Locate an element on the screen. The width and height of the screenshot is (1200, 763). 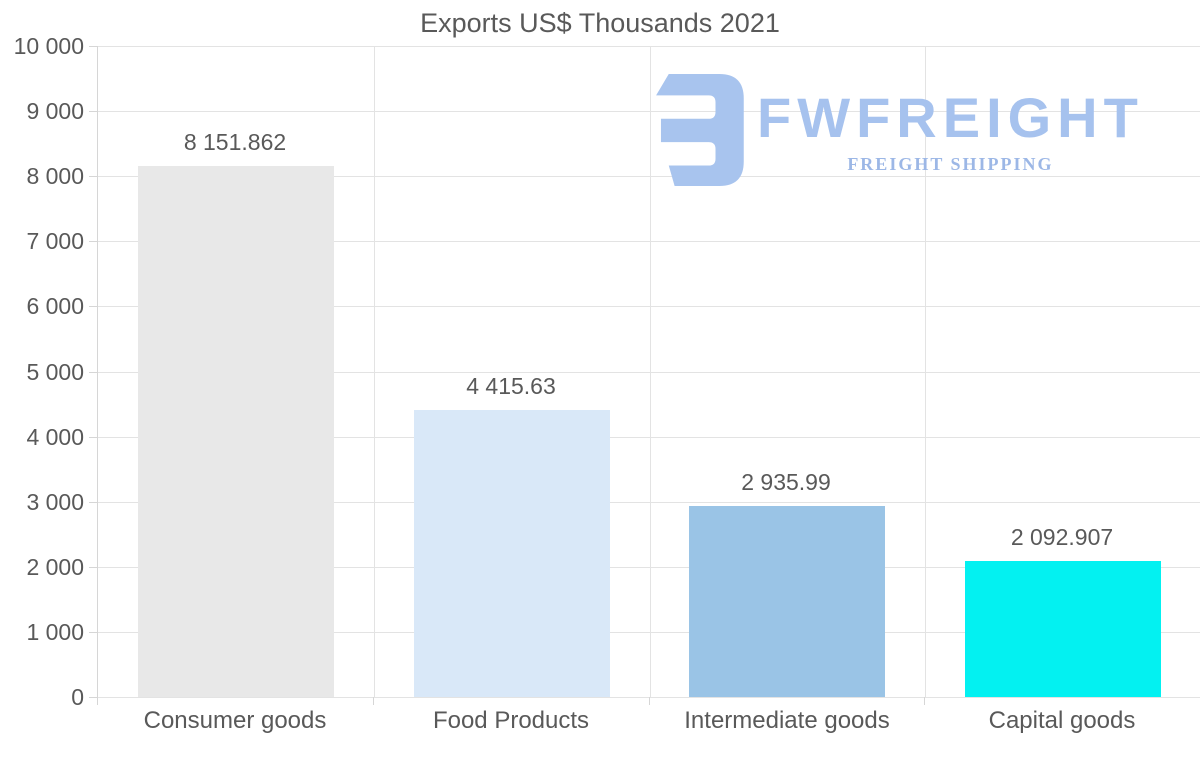
y-tick-label-9000: 9 000 is located at coordinates (55, 111).